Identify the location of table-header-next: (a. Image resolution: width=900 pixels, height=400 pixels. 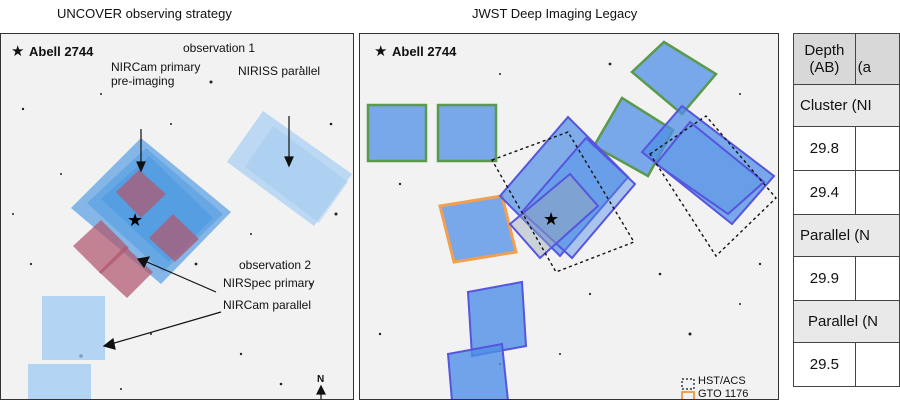
(877, 59).